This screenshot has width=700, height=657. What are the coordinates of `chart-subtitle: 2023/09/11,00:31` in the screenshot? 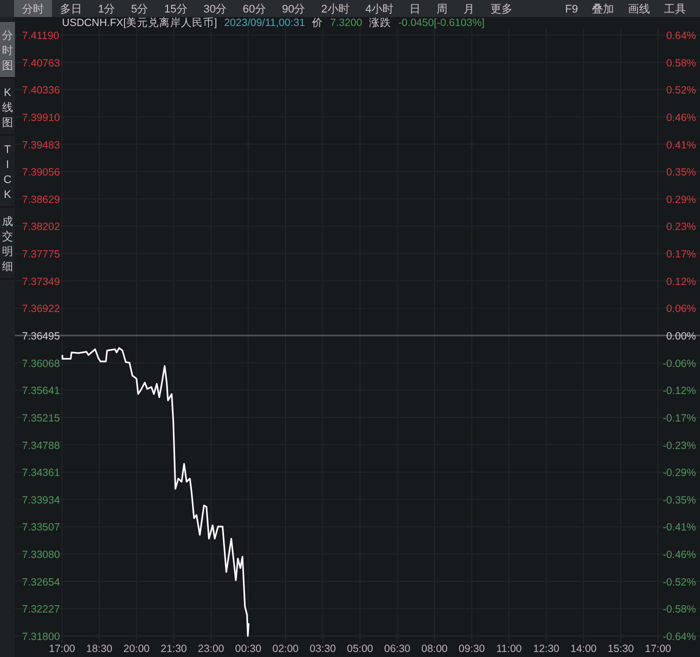 It's located at (265, 23).